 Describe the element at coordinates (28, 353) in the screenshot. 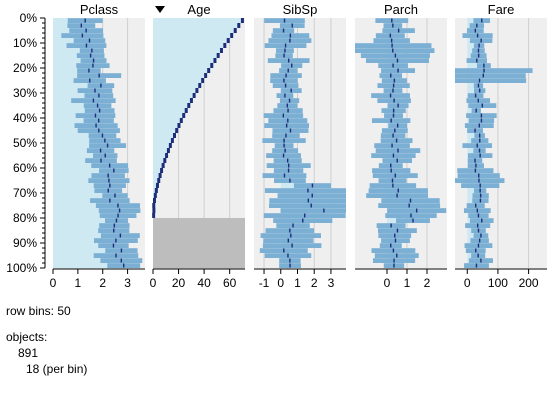

I see `objects-total: 891` at that location.